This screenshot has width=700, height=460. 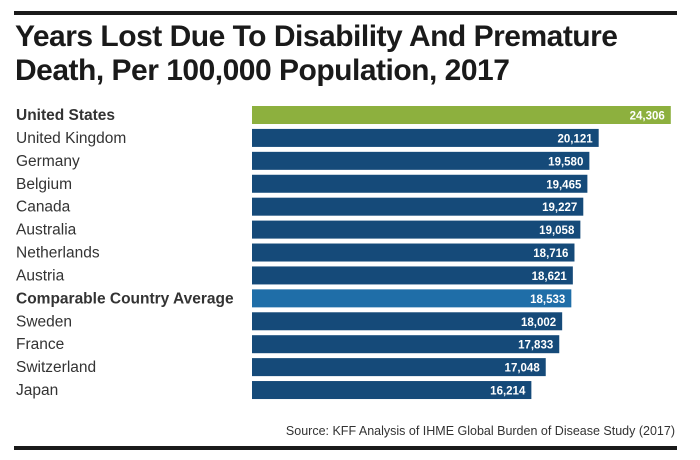 I want to click on category-label-united-states: United States, so click(x=65, y=115).